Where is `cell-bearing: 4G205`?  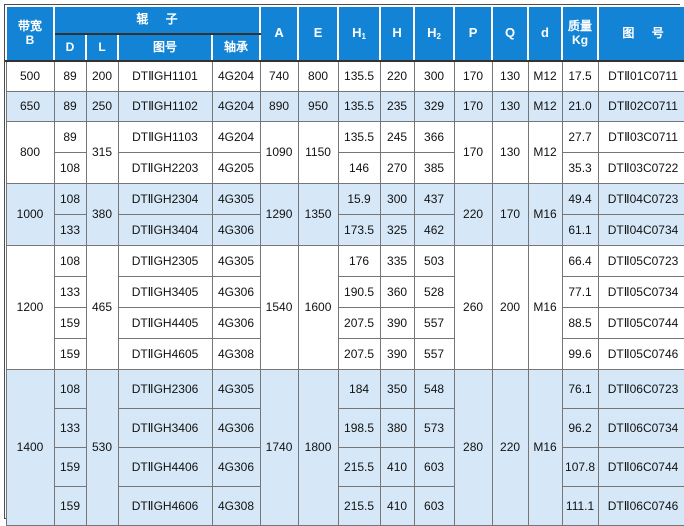
cell-bearing: 4G205 is located at coordinates (236, 167).